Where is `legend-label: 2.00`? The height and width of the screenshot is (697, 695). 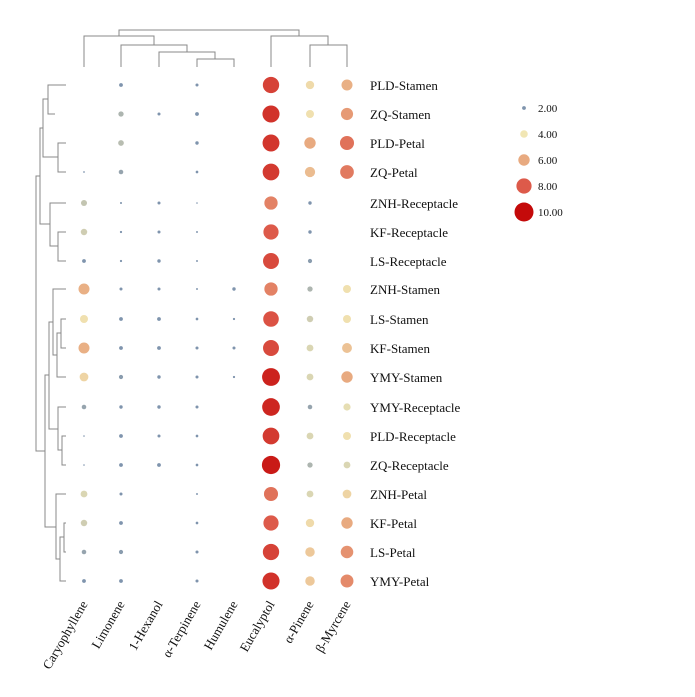
legend-label: 2.00 is located at coordinates (548, 109).